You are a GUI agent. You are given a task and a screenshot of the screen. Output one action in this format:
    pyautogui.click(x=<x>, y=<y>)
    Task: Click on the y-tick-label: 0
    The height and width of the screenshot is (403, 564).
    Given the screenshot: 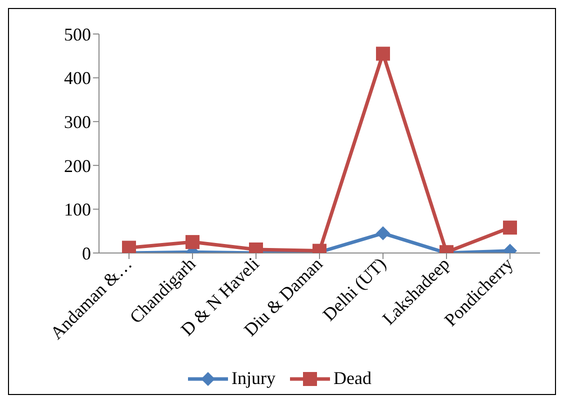 What is the action you would take?
    pyautogui.click(x=86, y=253)
    